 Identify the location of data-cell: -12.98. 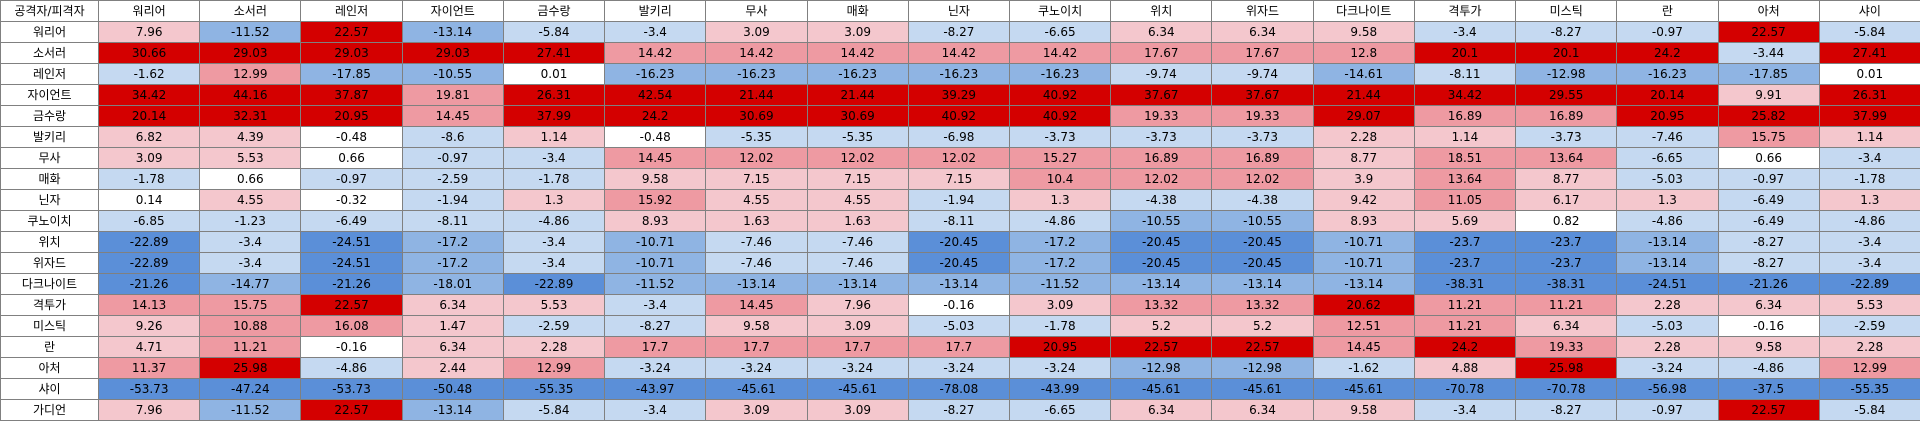
(1161, 368).